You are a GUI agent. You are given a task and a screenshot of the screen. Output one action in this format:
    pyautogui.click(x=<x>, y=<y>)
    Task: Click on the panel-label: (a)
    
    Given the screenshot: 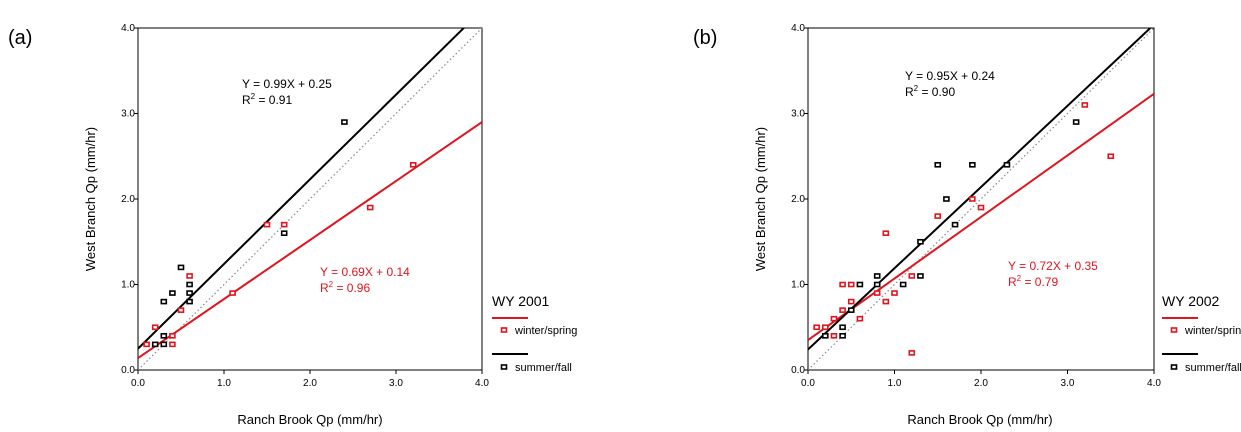 What is the action you would take?
    pyautogui.click(x=20, y=38)
    